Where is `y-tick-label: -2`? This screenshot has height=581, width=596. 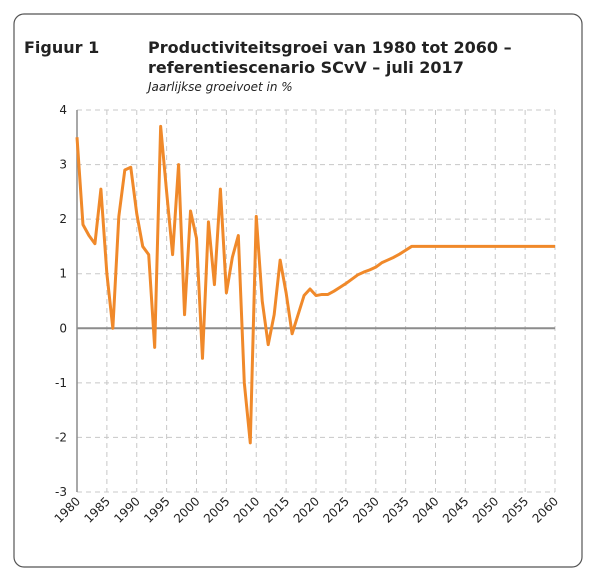
y-tick-label: -2 is located at coordinates (61, 437).